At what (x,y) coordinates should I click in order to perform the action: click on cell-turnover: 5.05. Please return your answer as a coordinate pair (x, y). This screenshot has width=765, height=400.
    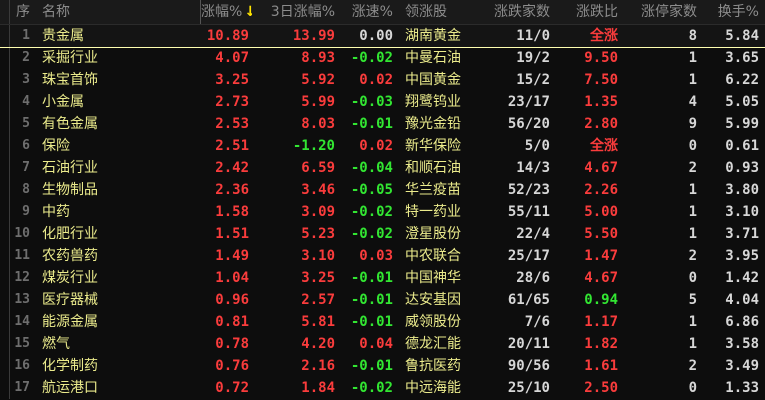
    Looking at the image, I should click on (742, 102).